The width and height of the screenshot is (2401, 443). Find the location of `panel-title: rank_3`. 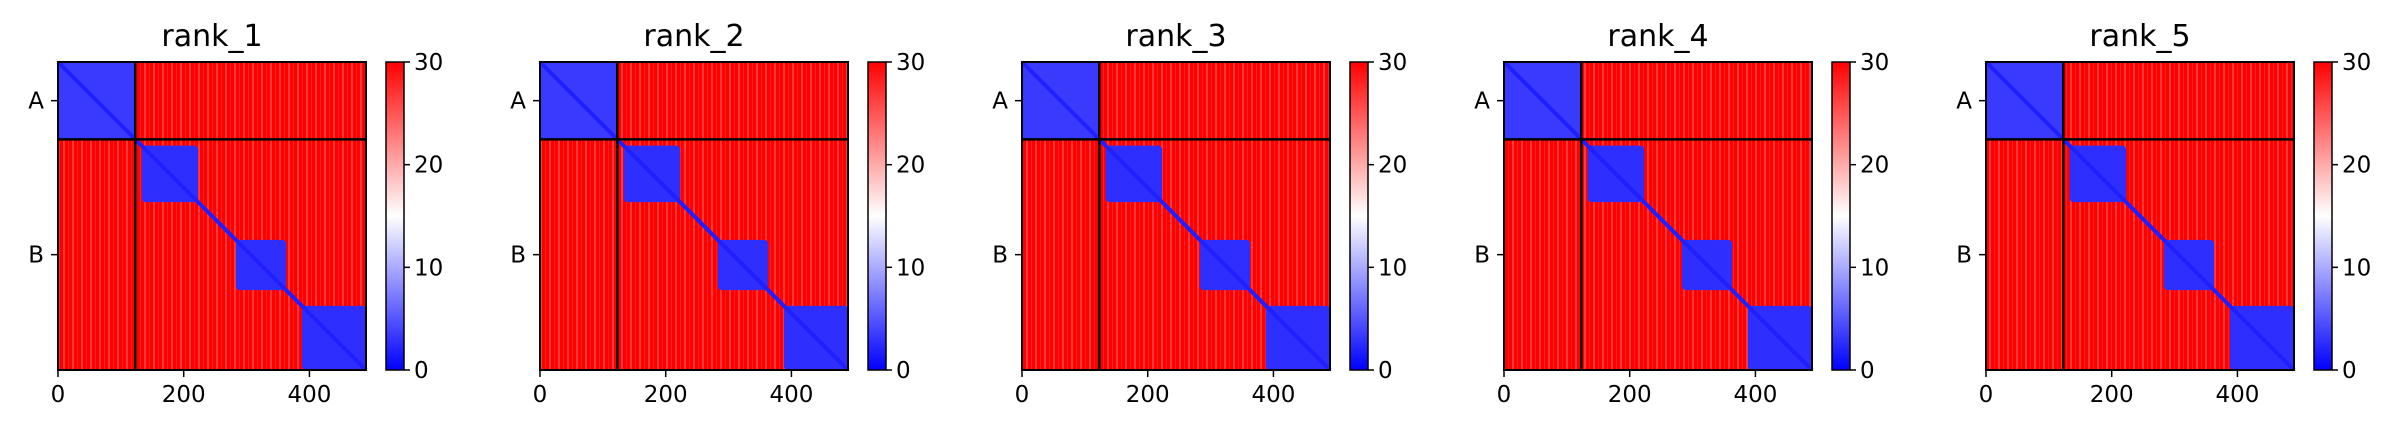

panel-title: rank_3 is located at coordinates (1175, 36).